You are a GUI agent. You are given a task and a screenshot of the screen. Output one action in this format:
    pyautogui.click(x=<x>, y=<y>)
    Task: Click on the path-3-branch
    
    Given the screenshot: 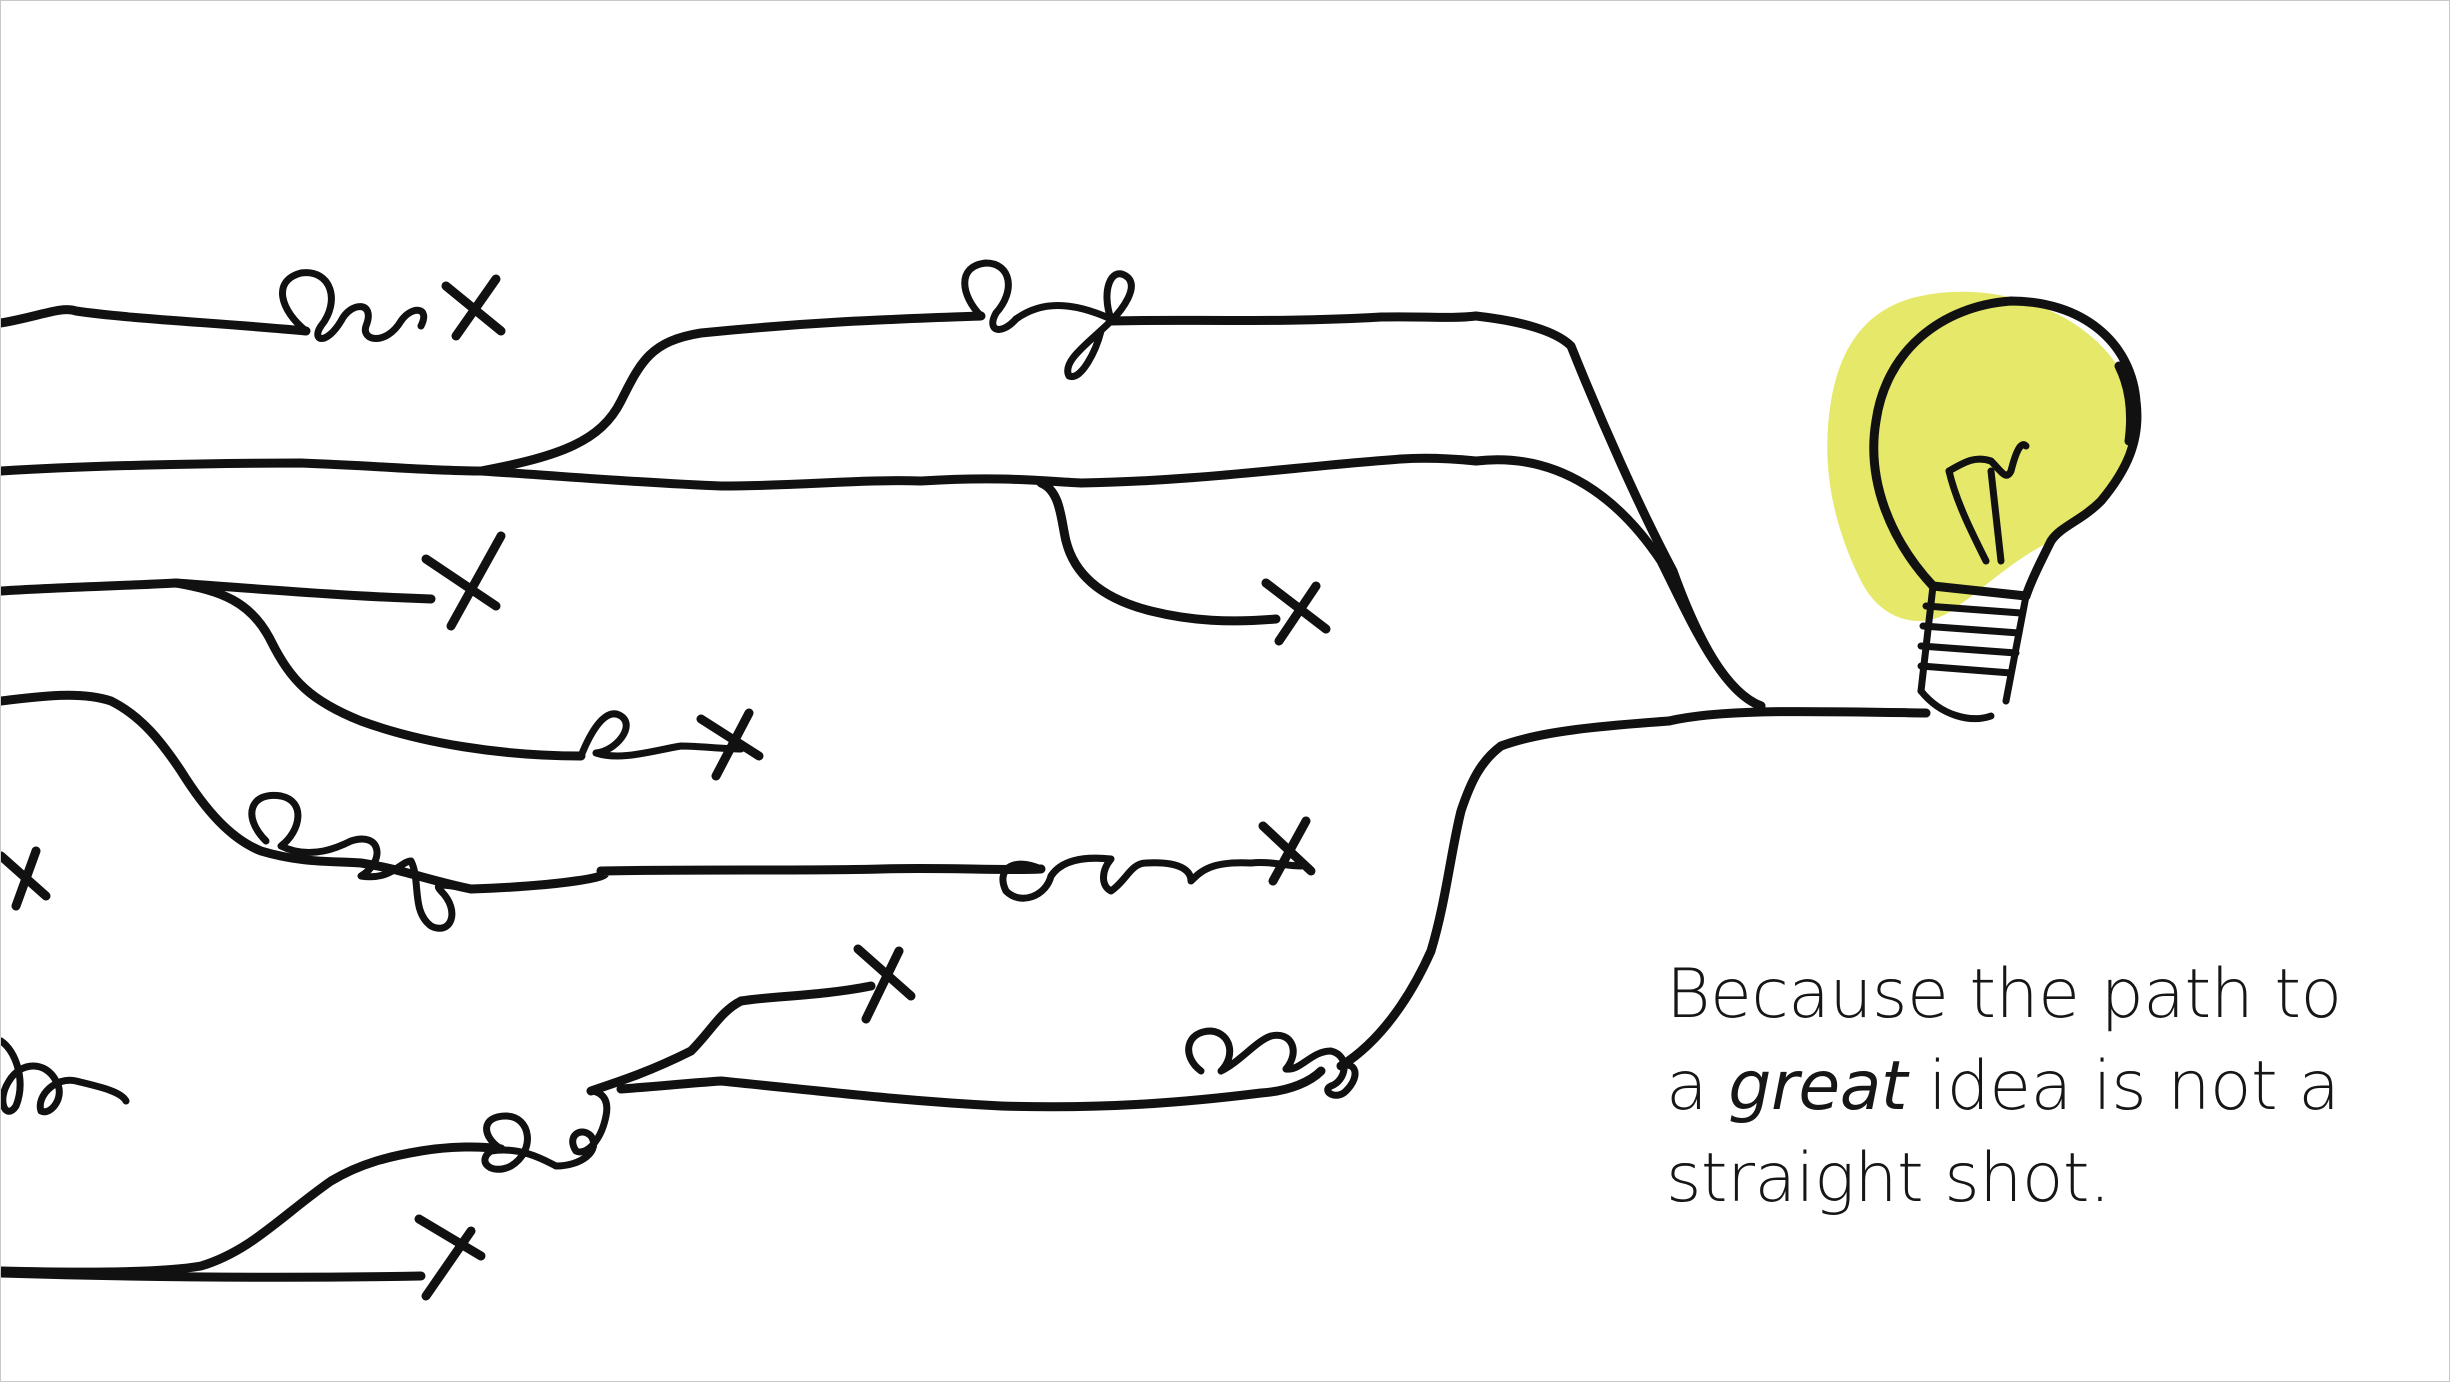 What is the action you would take?
    pyautogui.click(x=1158, y=552)
    